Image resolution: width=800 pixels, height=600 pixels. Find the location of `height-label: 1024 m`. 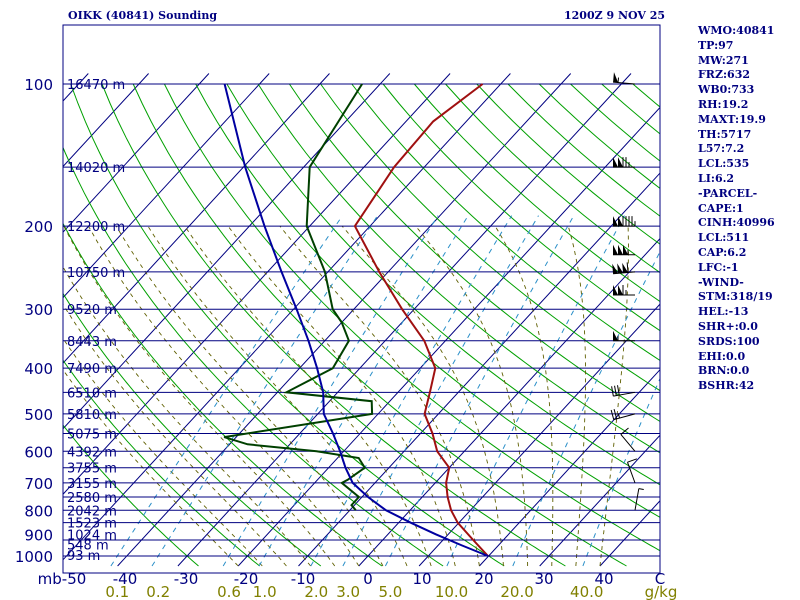

height-label: 1024 m is located at coordinates (92, 535).